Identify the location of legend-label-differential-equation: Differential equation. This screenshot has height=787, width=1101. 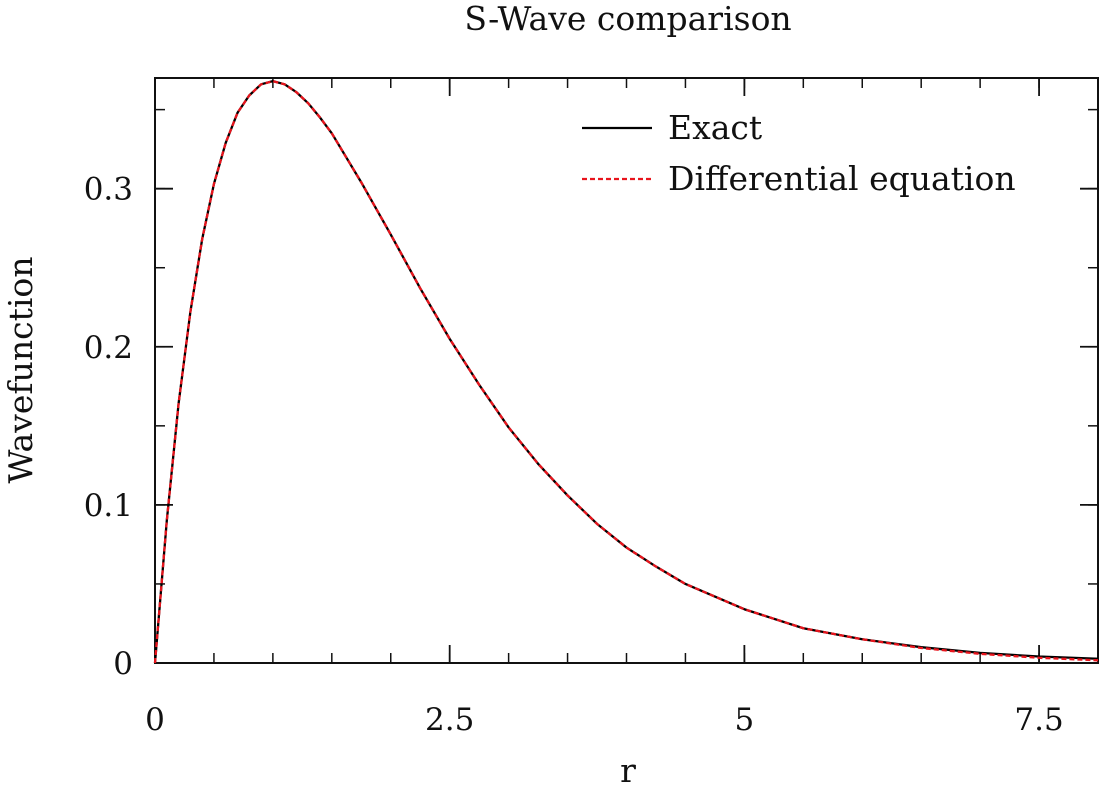
(842, 178).